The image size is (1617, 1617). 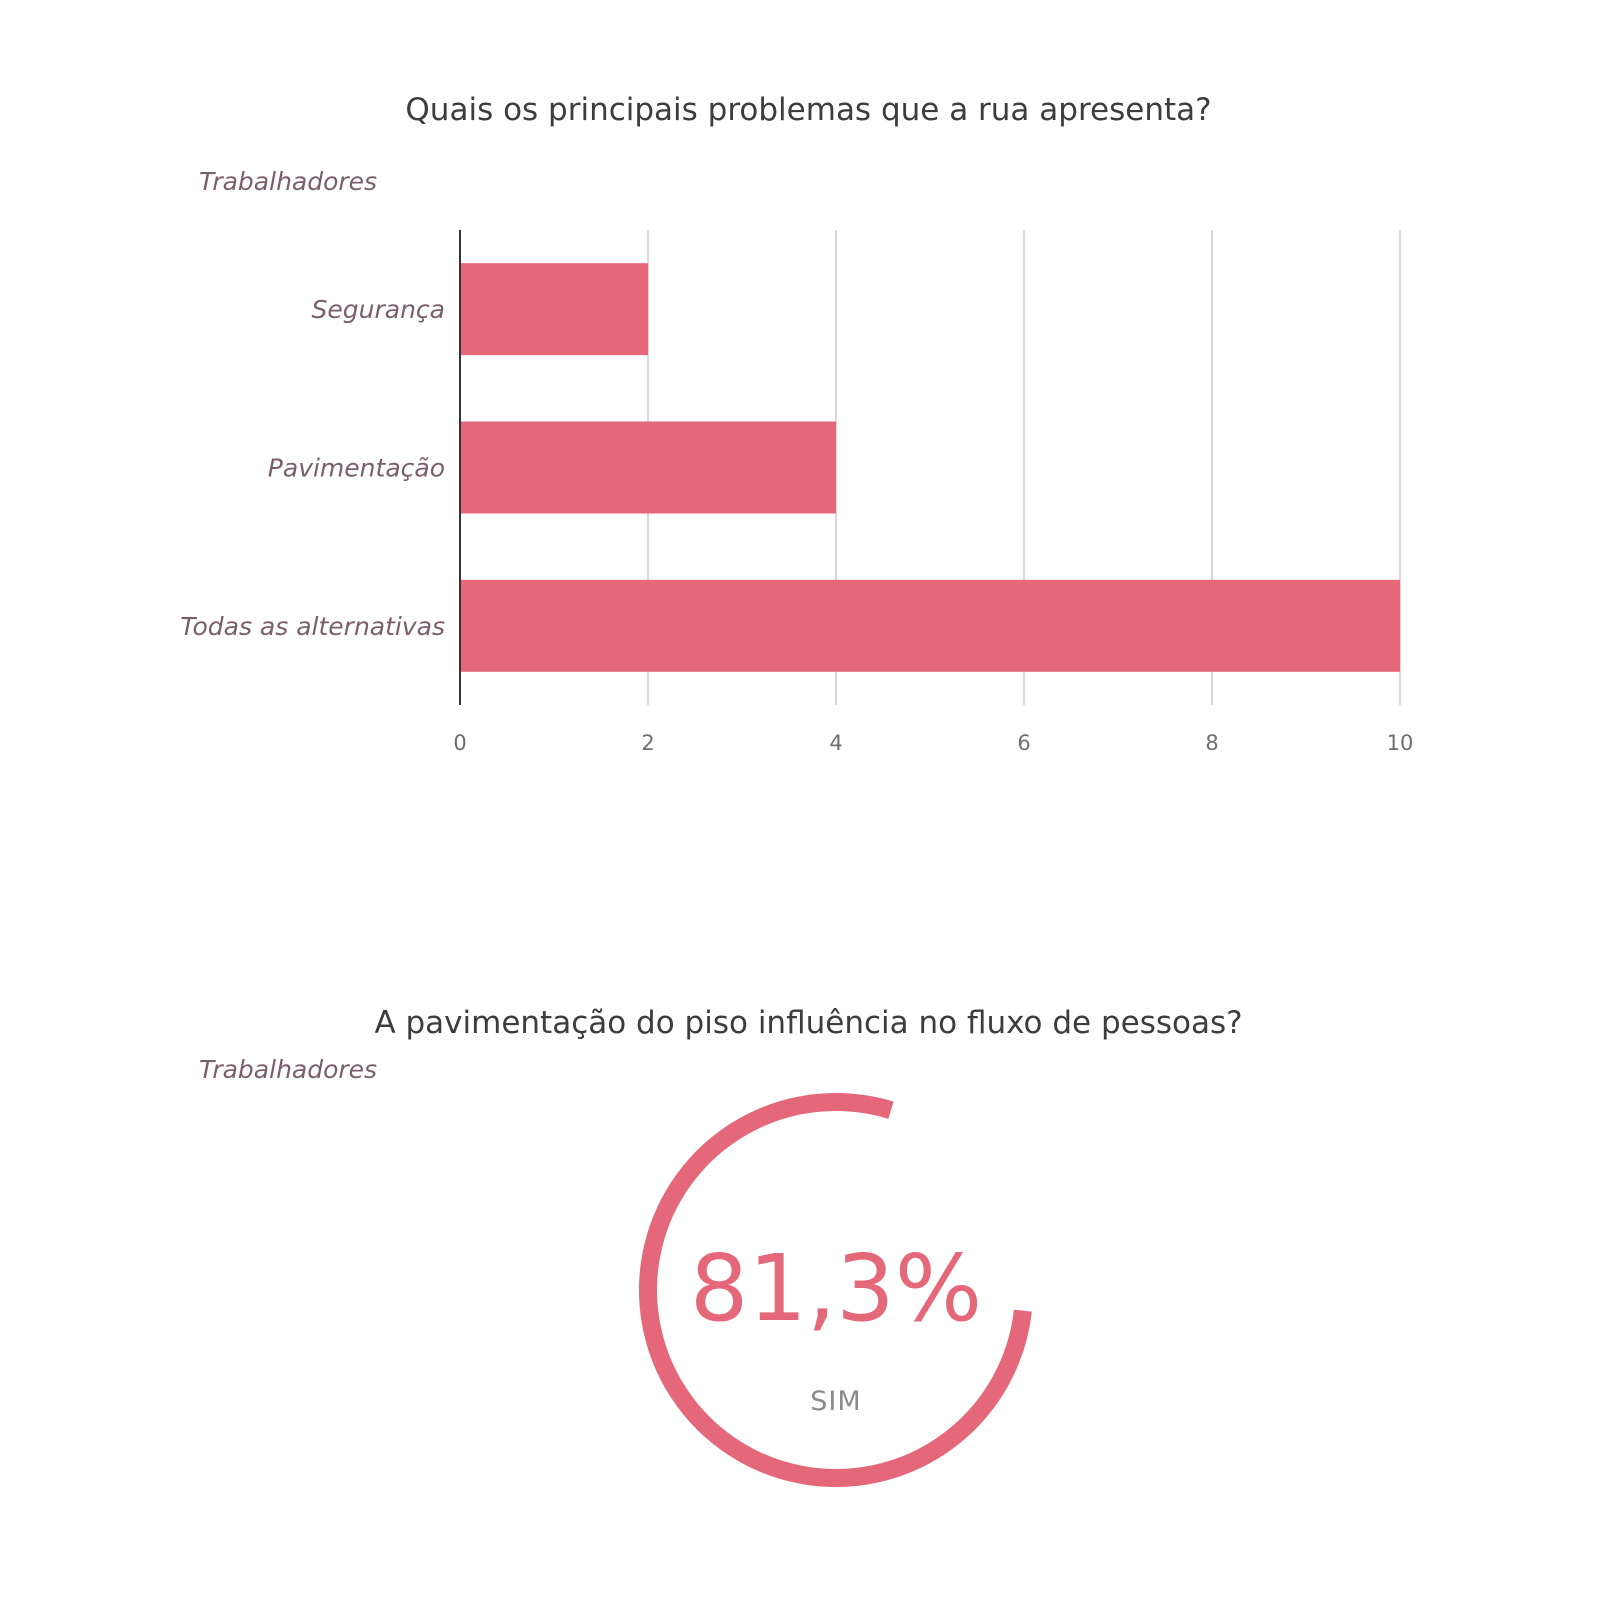 What do you see at coordinates (1400, 743) in the screenshot?
I see `x-tick-label: 10` at bounding box center [1400, 743].